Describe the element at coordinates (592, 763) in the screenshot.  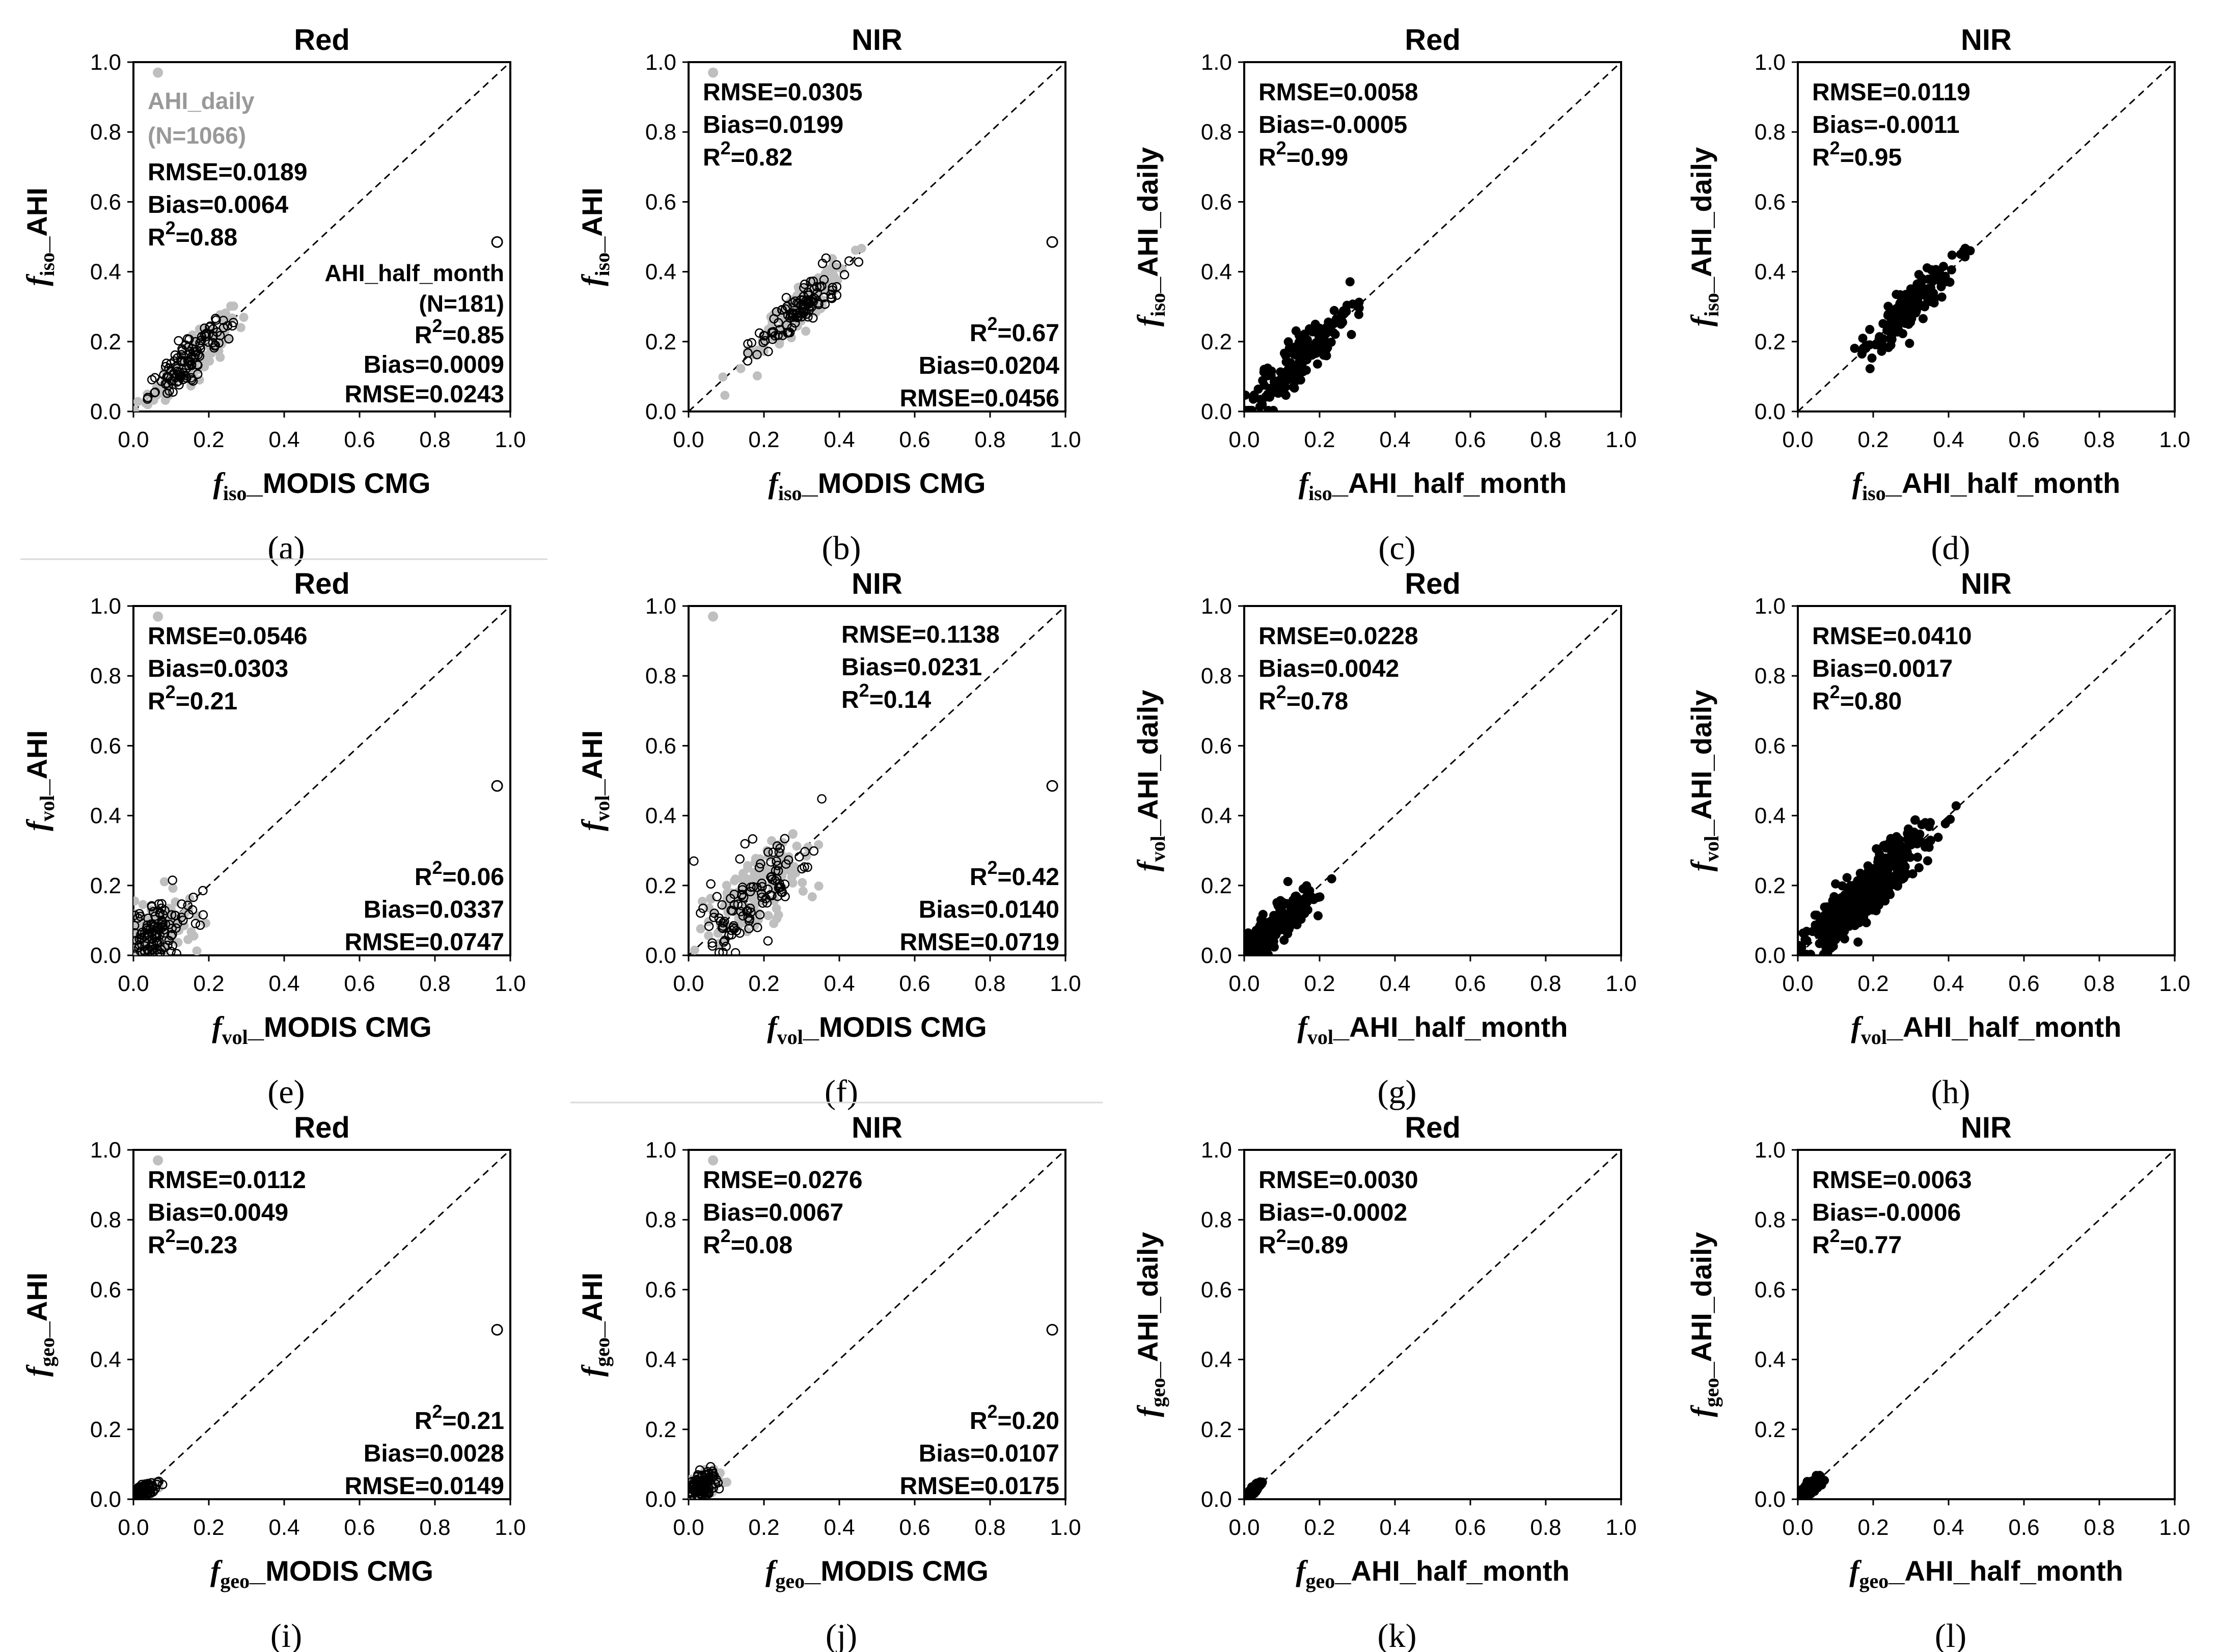
I see `axis-text: _AHI` at that location.